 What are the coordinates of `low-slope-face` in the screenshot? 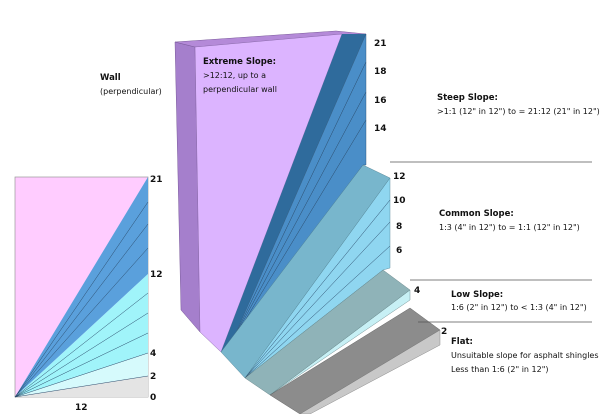 It's located at (340, 342).